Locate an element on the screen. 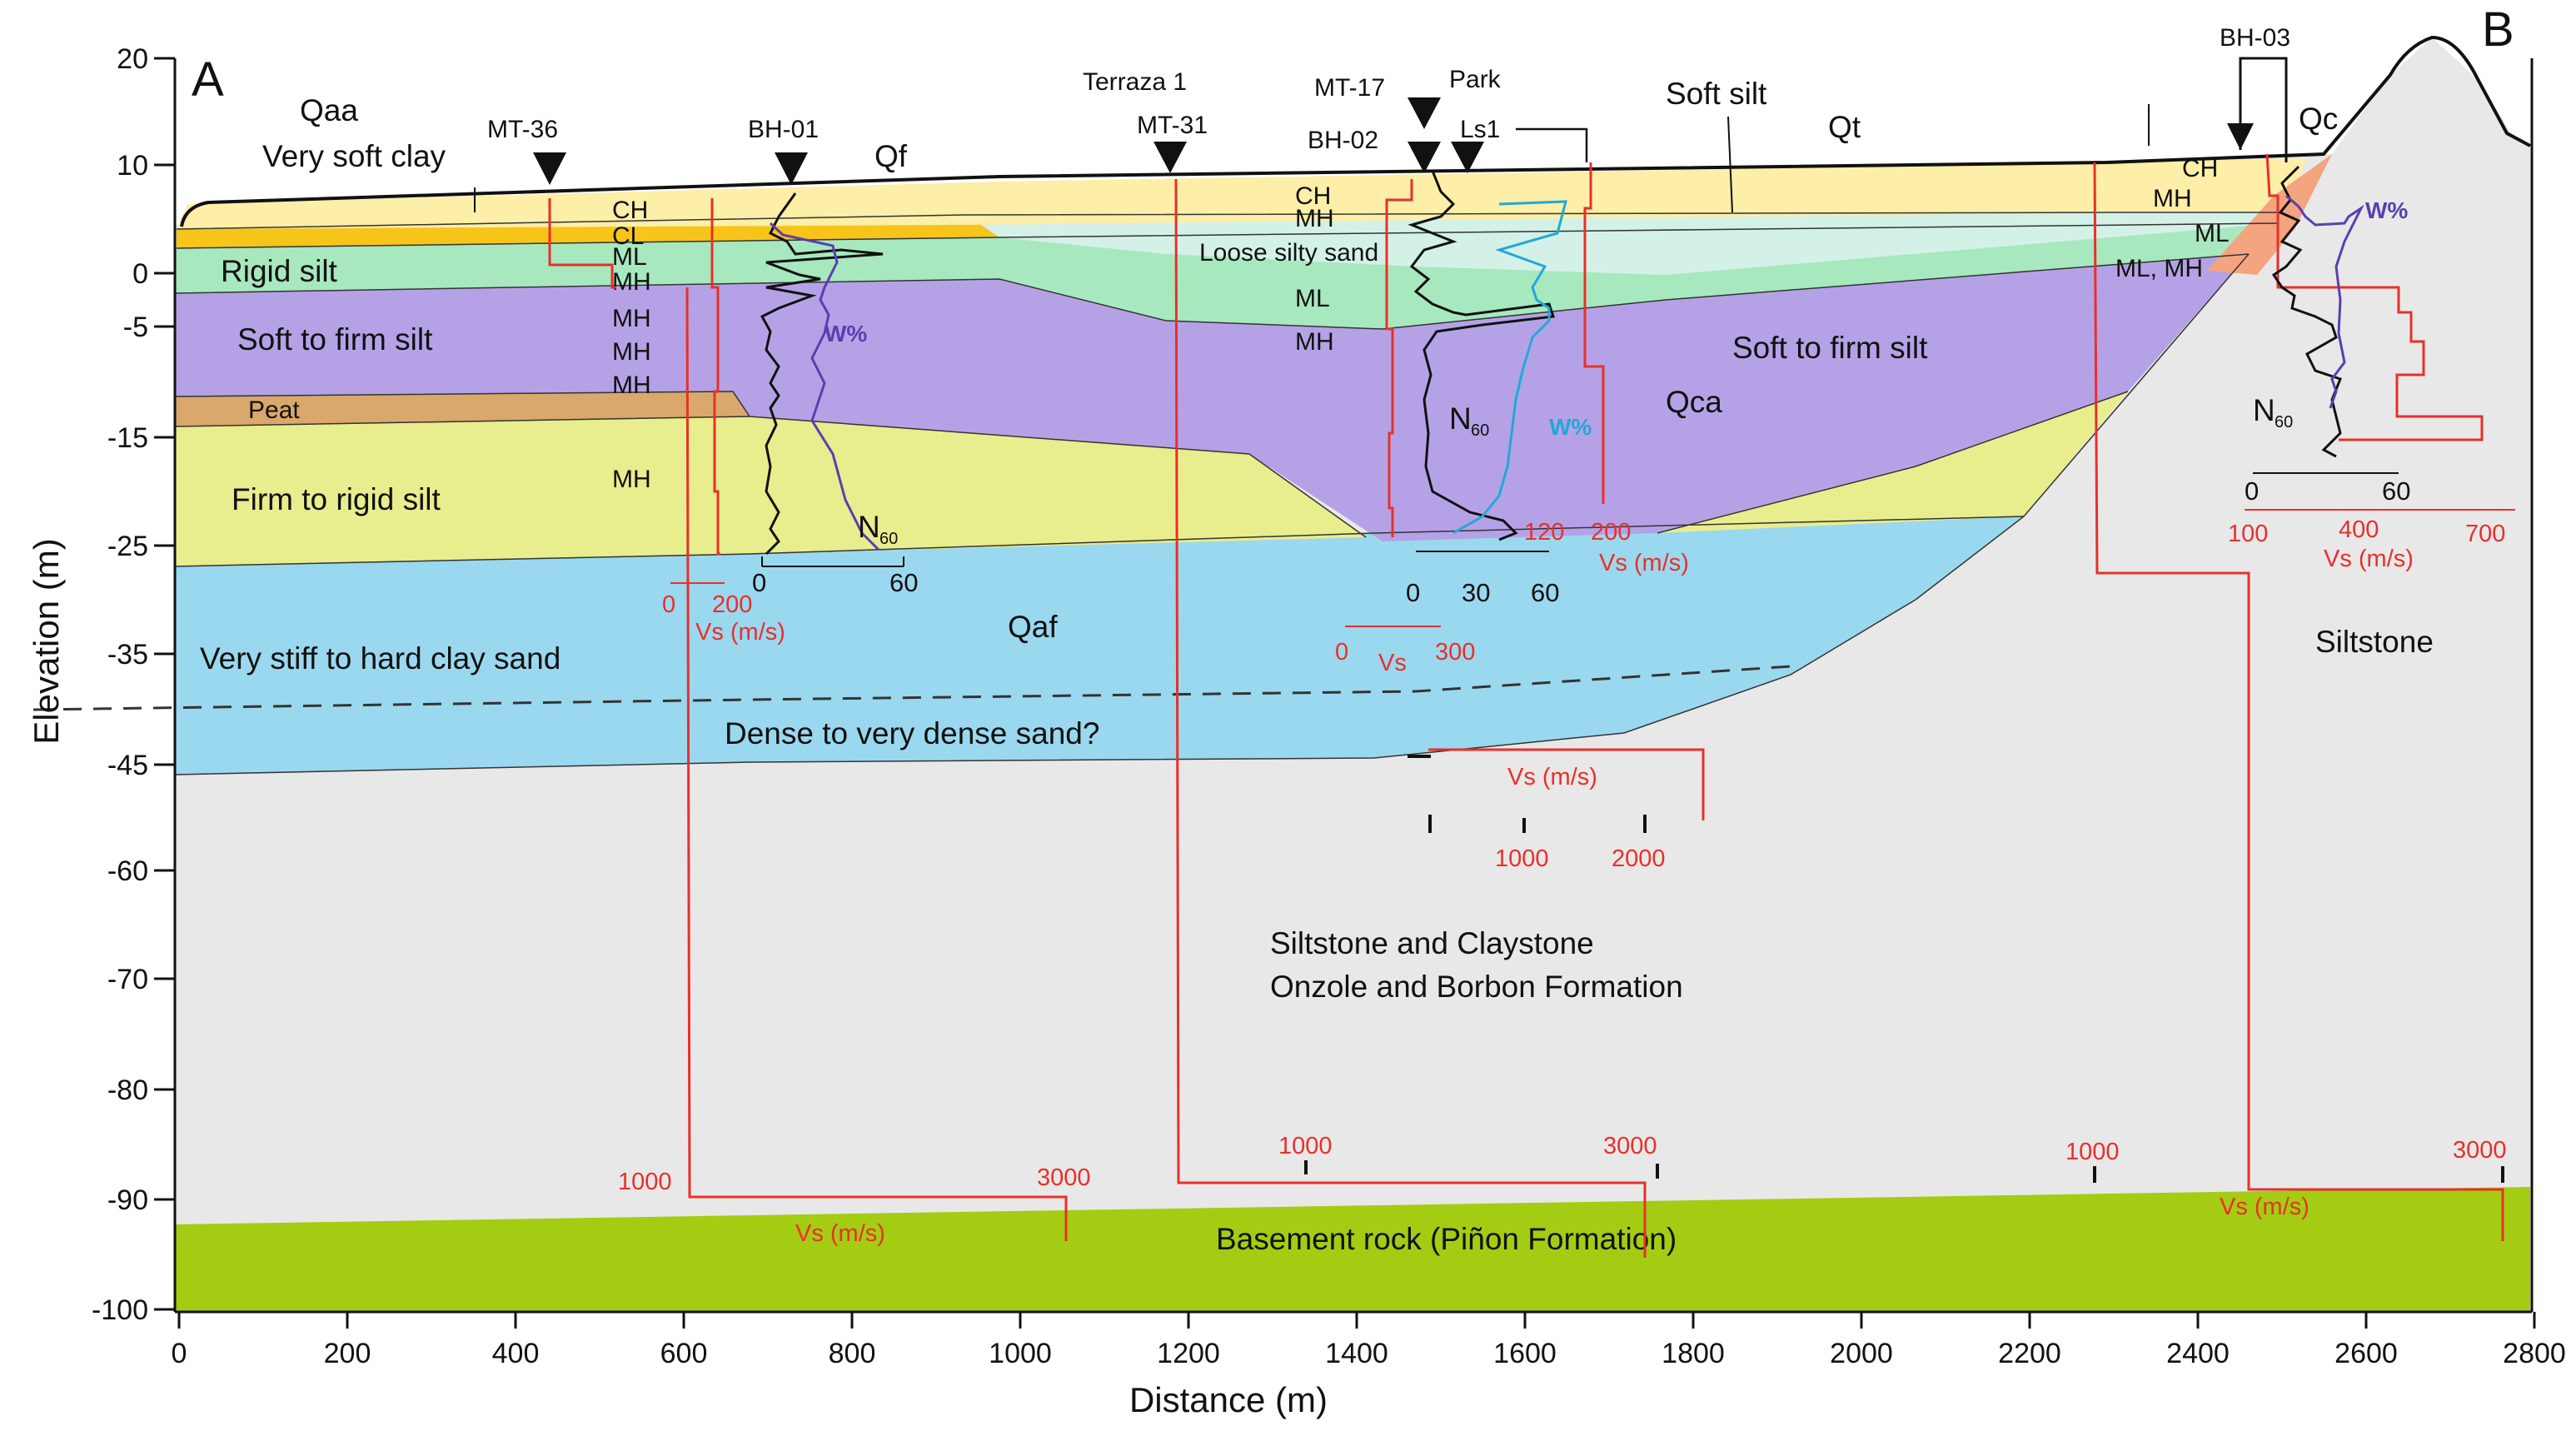  deep-vs-scale: Vs (m/s) 1000 2000 is located at coordinates (1547, 818).